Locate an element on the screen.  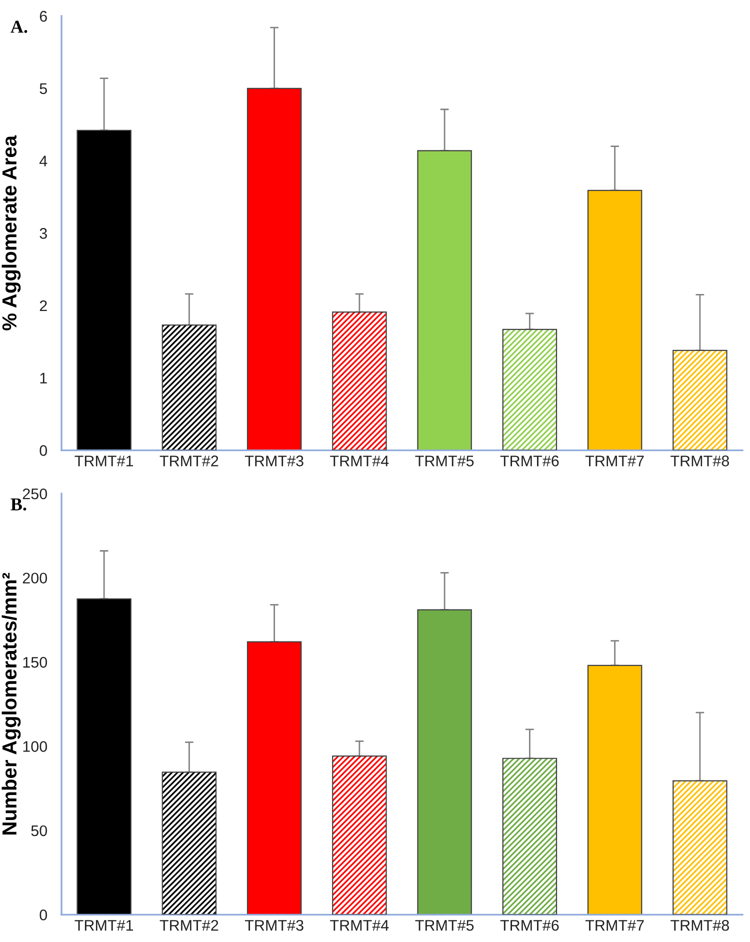
y-tick-label: 200 is located at coordinates (35, 578).